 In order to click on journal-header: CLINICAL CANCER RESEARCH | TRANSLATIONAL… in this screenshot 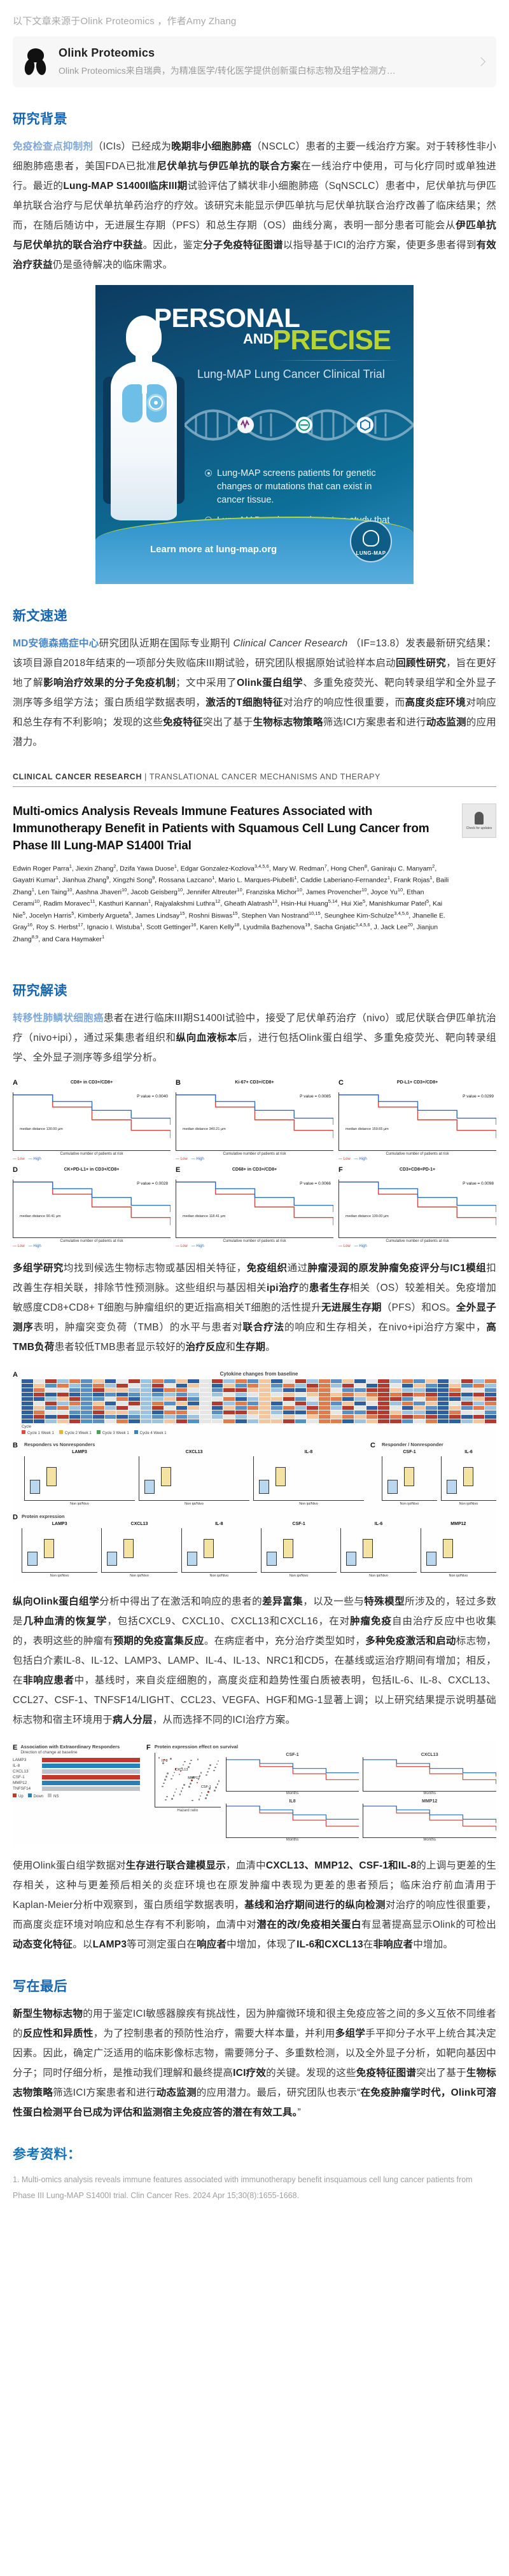, I will do `click(254, 780)`.